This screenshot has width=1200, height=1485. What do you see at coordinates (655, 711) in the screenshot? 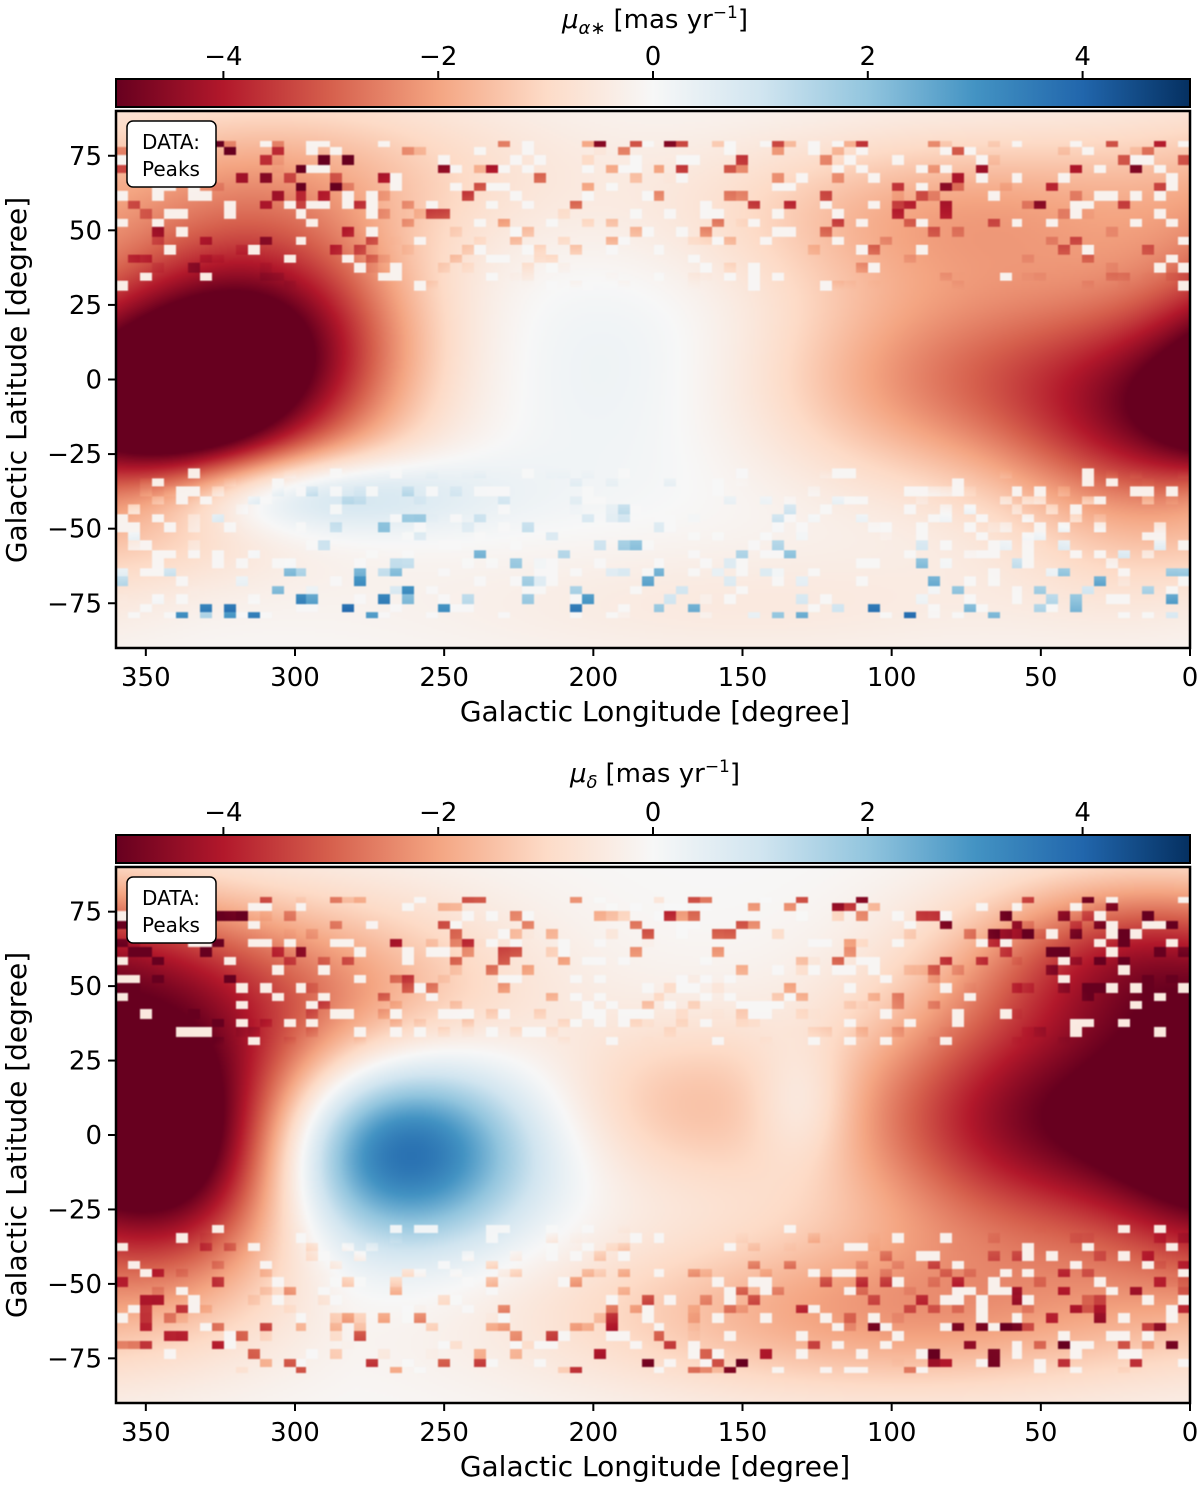
I see `x-axis-label-top: Galactic Longitude [degree]` at bounding box center [655, 711].